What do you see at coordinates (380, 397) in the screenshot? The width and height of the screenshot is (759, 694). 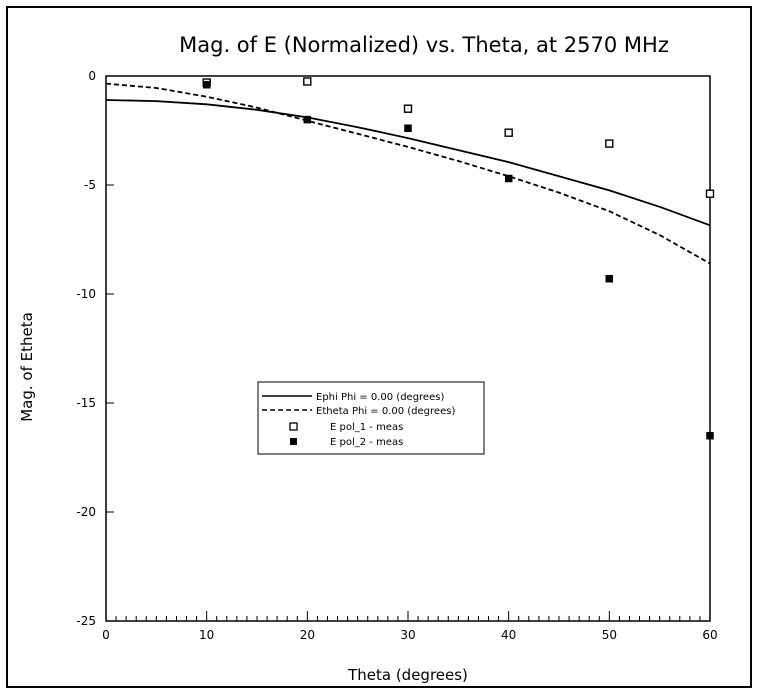 I see `legend-ephi-label: Ephi Phi = 0.00 (degrees)` at bounding box center [380, 397].